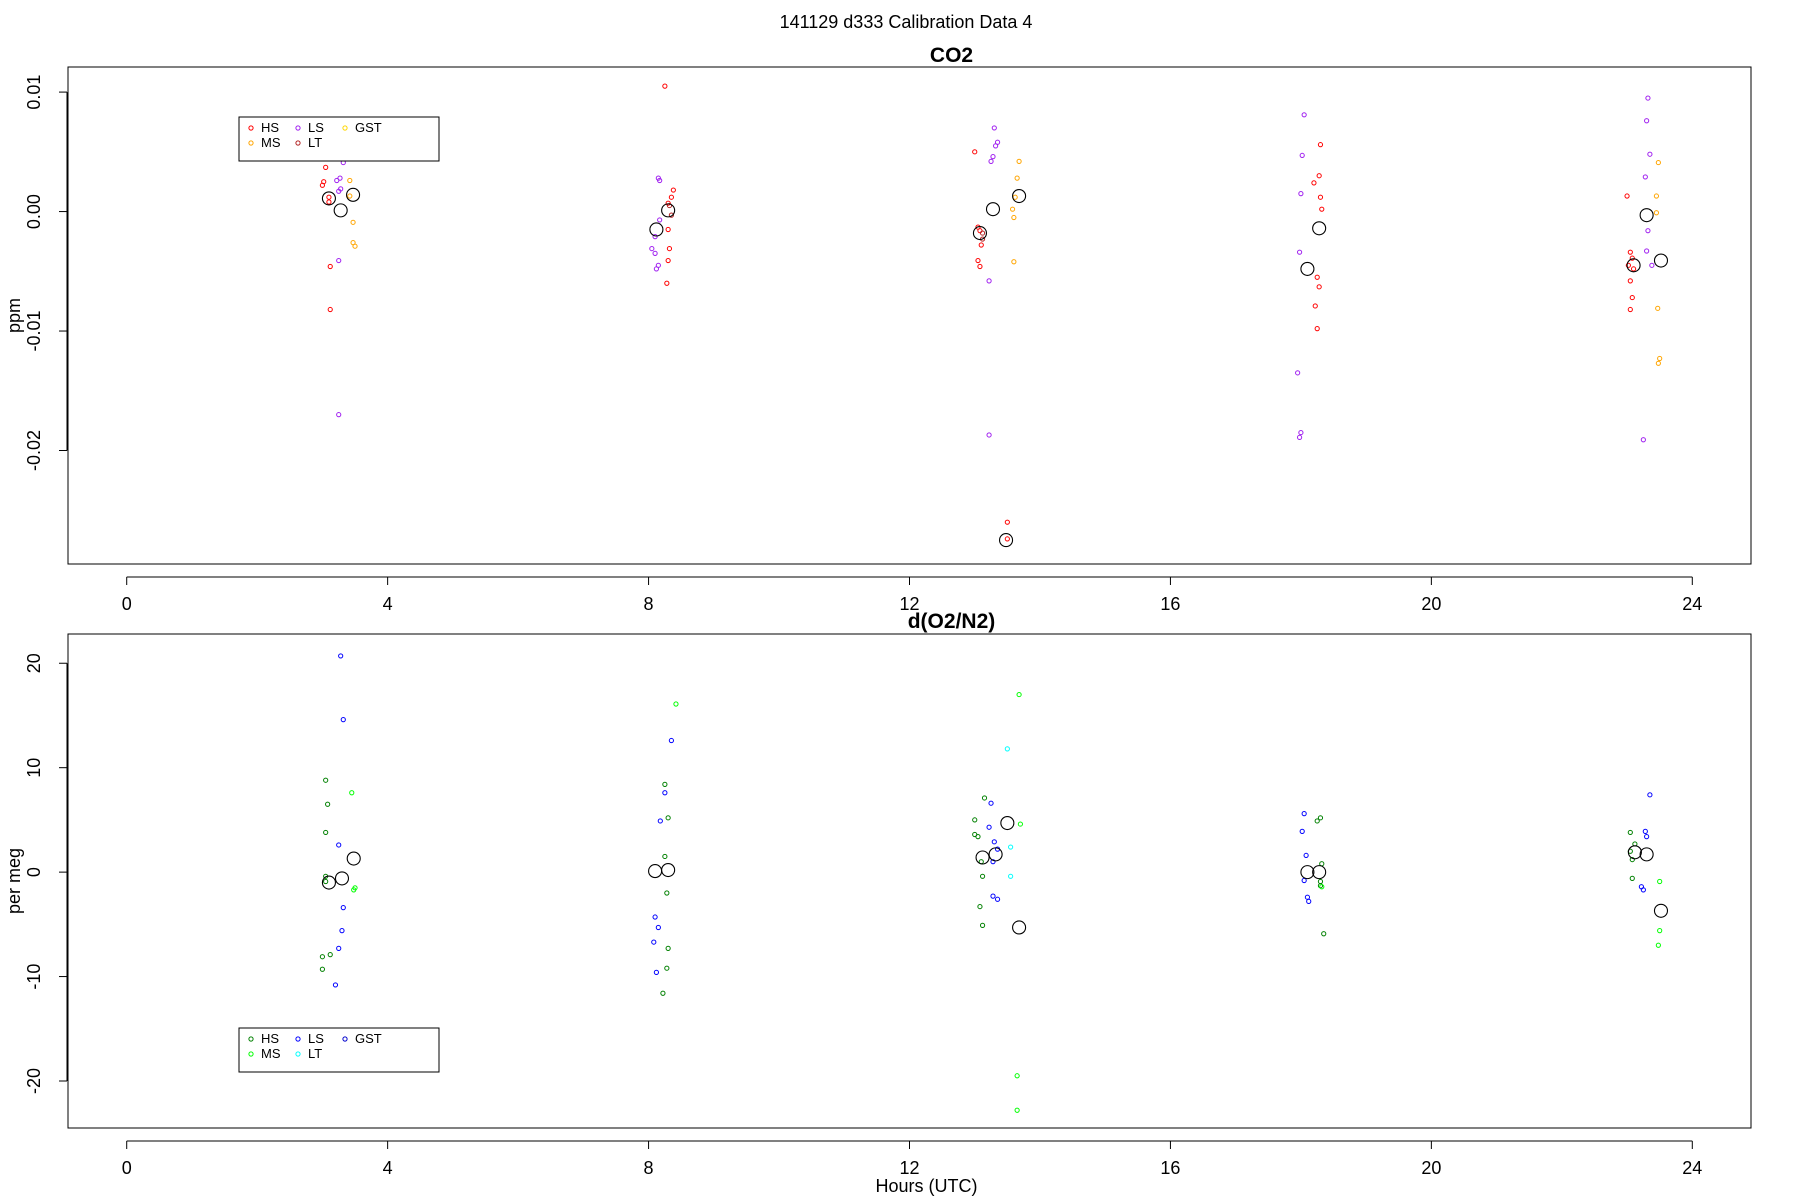 Image resolution: width=1800 pixels, height=1200 pixels. What do you see at coordinates (34, 92) in the screenshot?
I see `y-tick-label: 0.01` at bounding box center [34, 92].